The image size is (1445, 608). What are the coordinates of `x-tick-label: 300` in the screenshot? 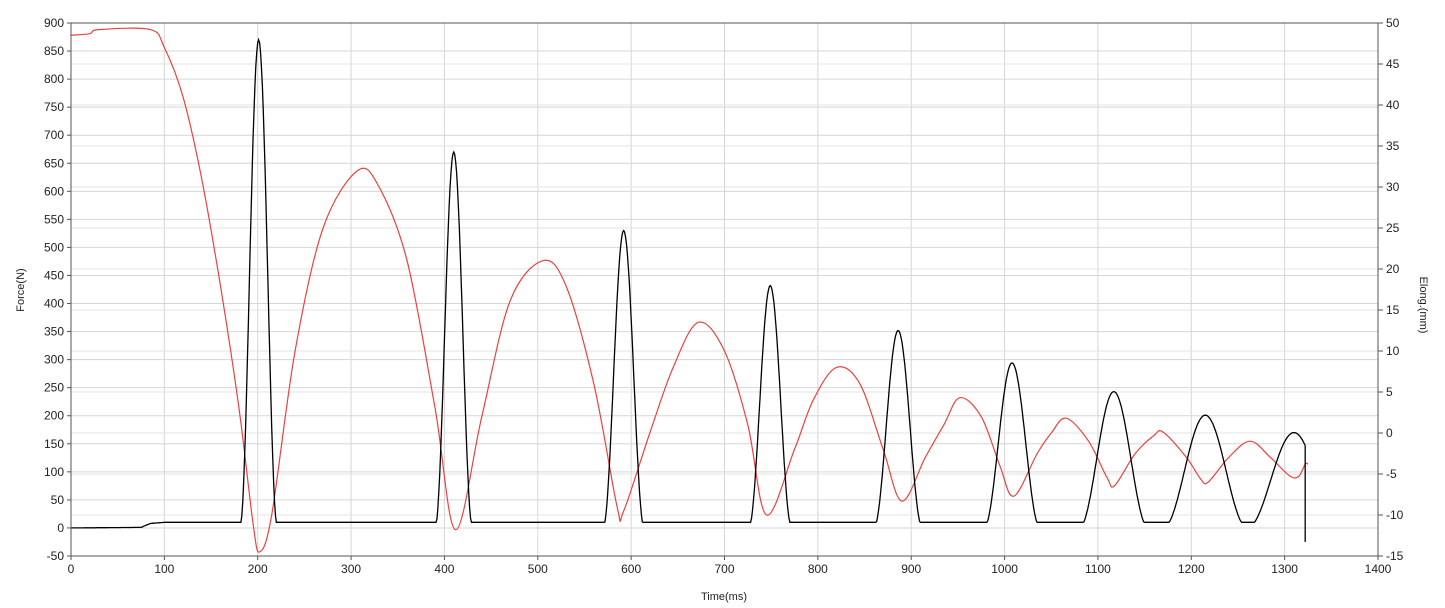 It's located at (351, 569).